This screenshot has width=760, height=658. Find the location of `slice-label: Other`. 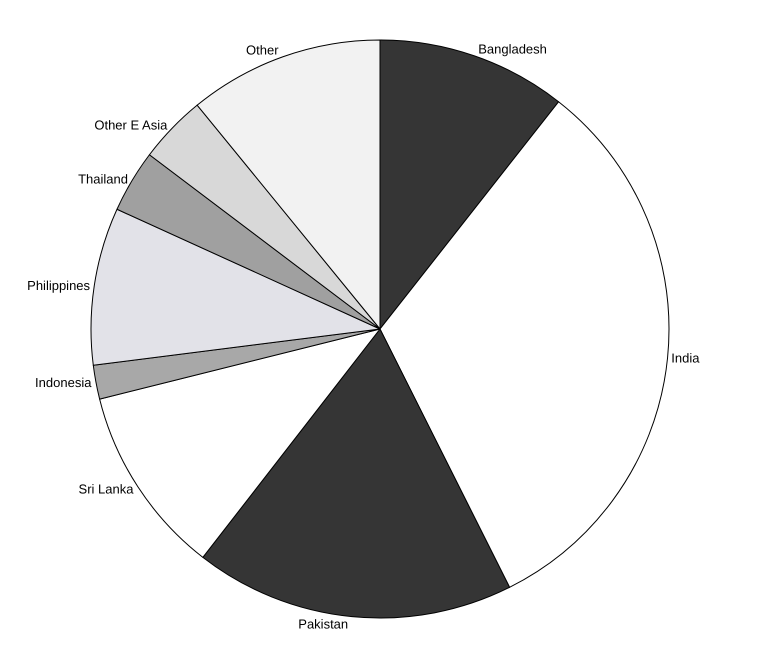

slice-label: Other is located at coordinates (263, 50).